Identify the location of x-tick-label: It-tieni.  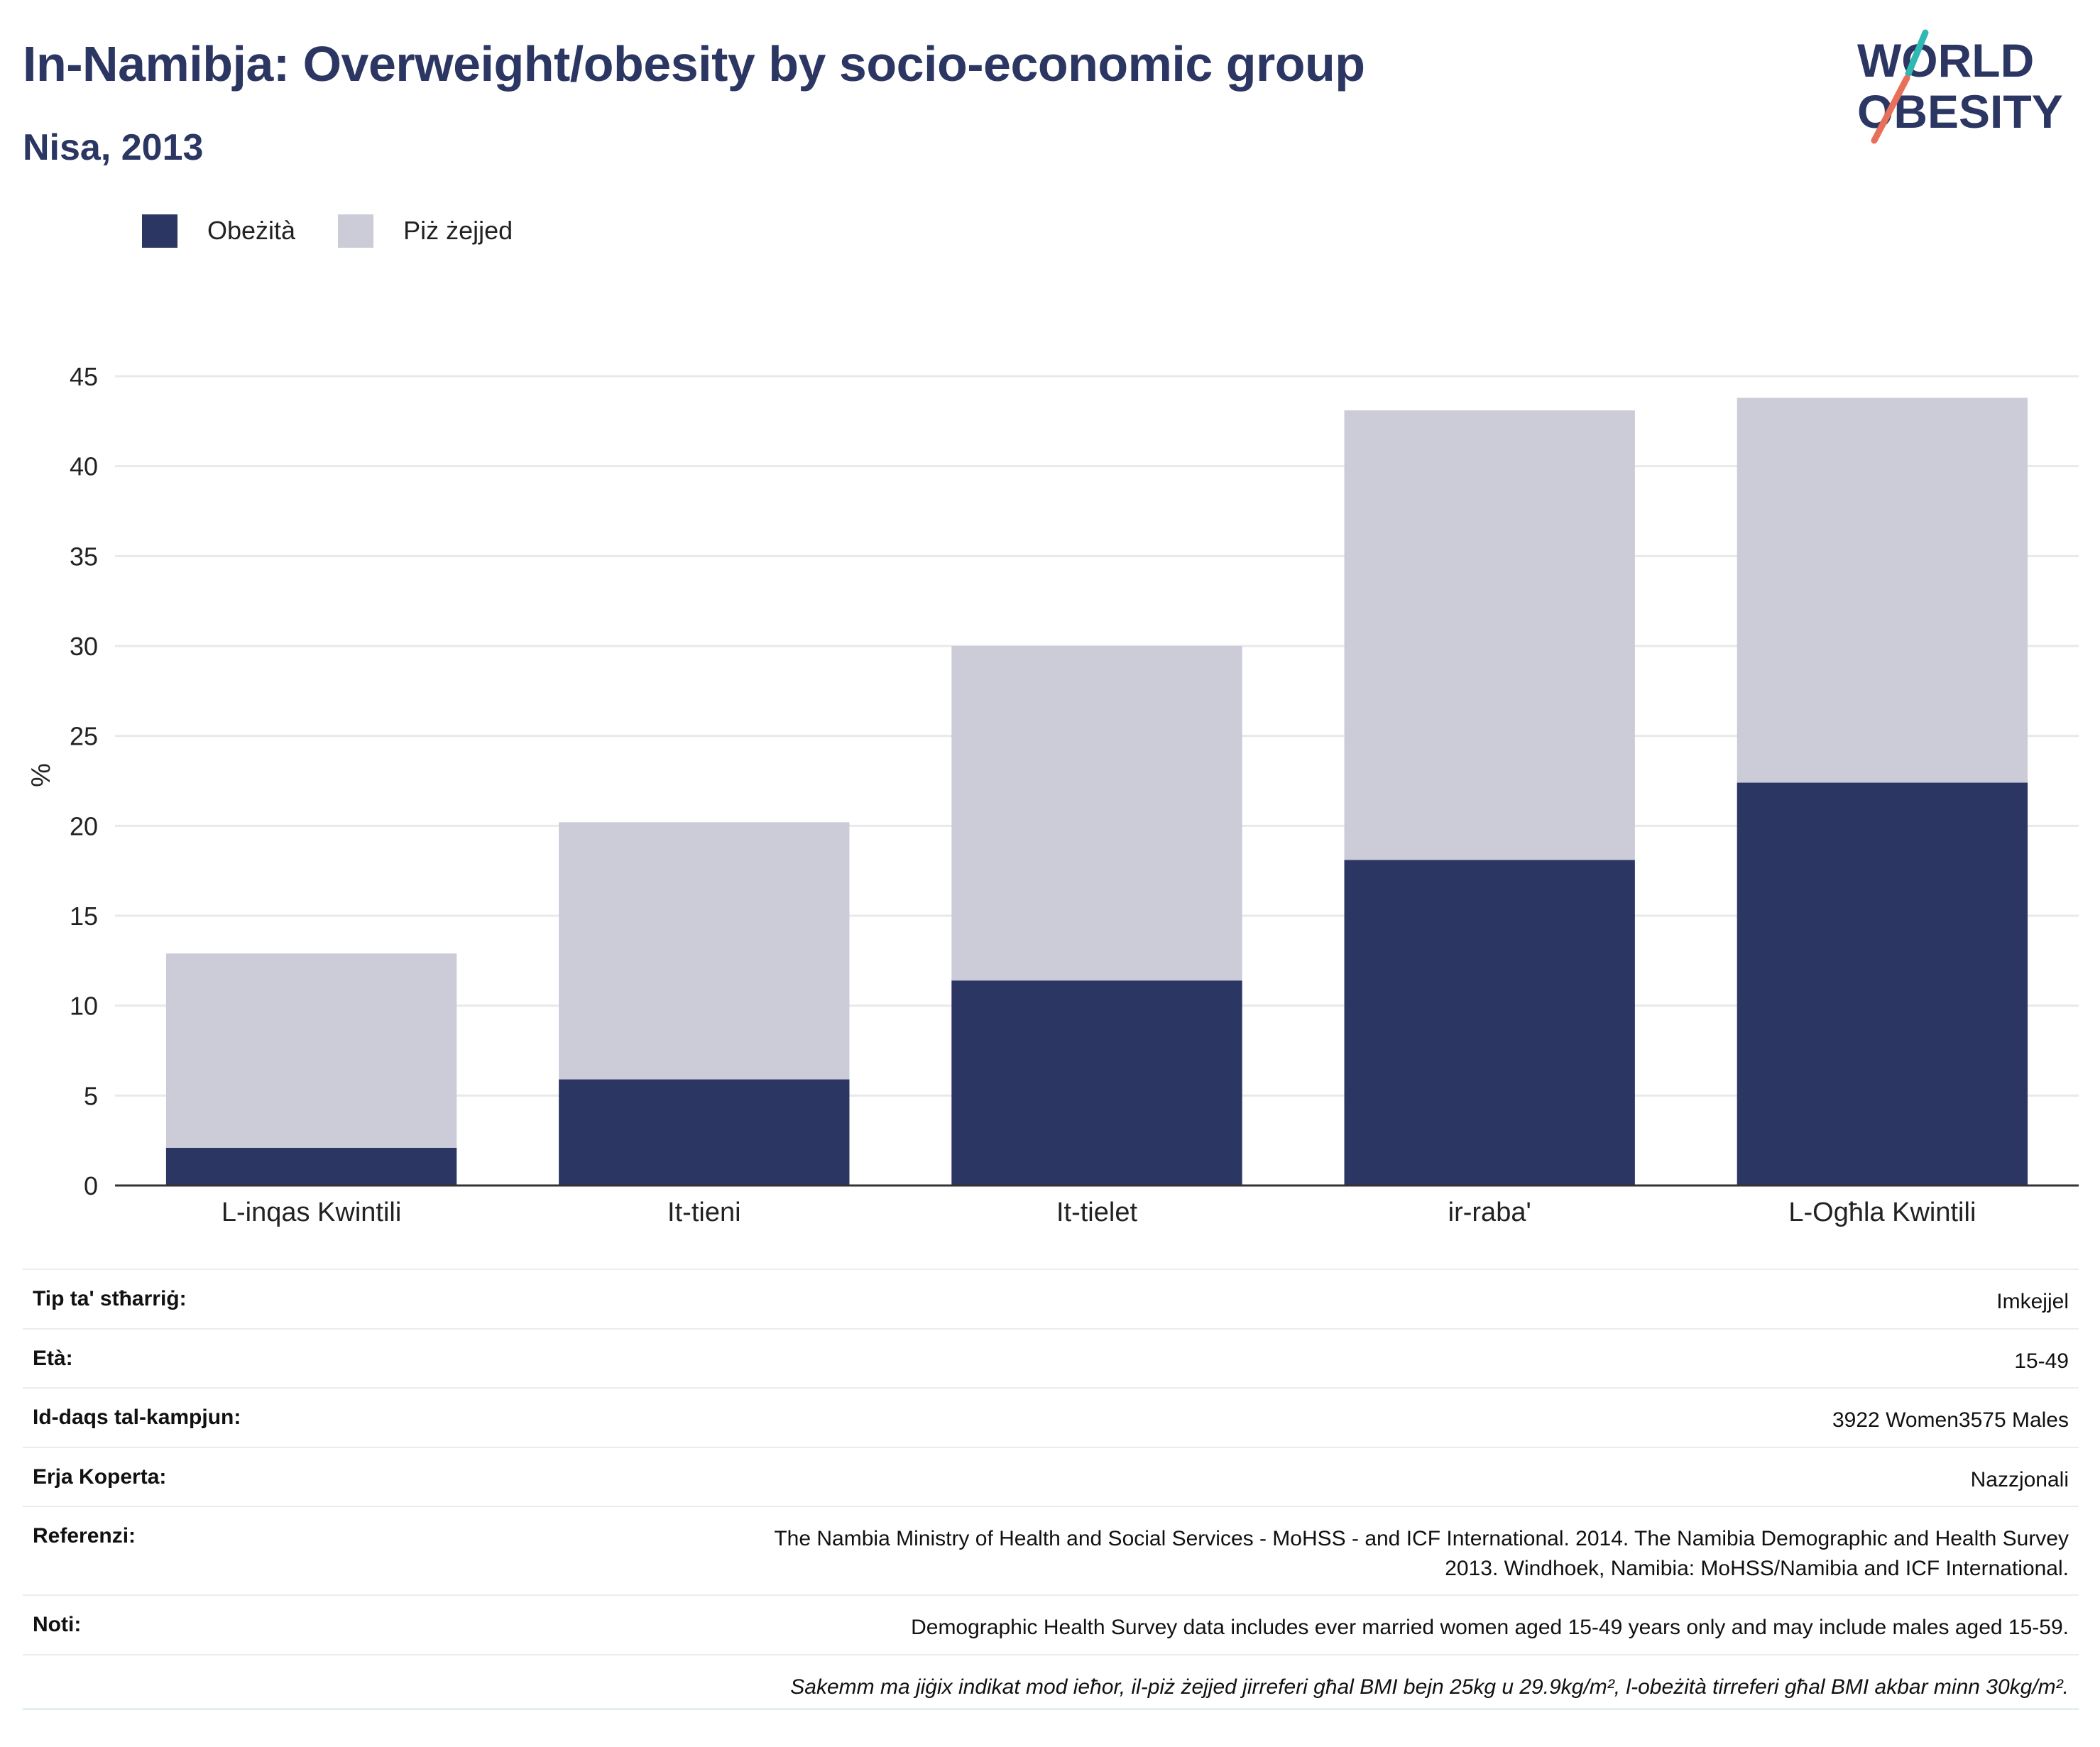
(703, 1212).